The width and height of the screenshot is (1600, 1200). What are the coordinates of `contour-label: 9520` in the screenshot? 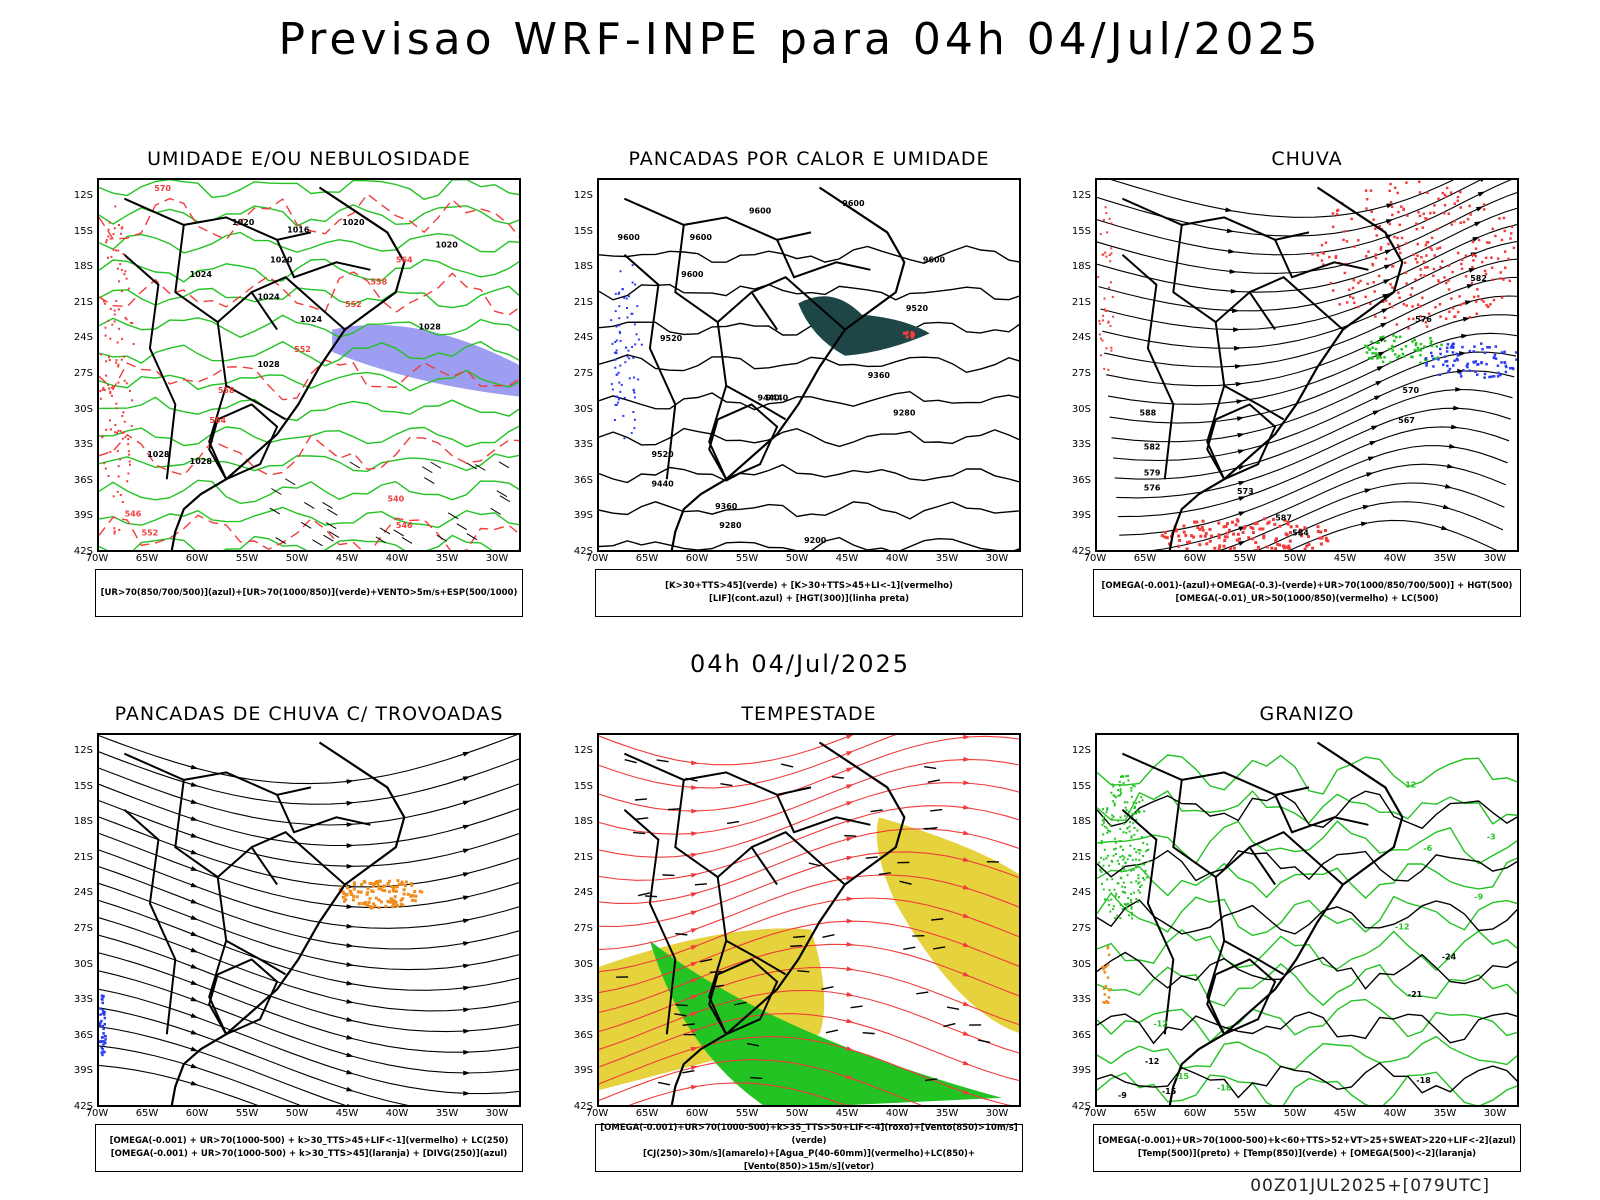 It's located at (917, 308).